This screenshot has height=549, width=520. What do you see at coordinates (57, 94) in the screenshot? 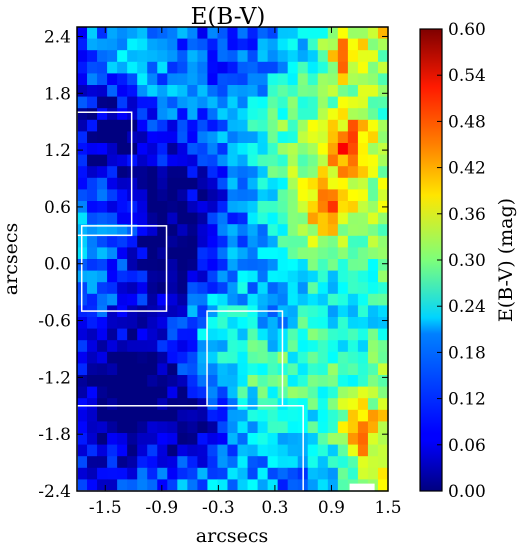
I see `y-tick-label: 1.8` at bounding box center [57, 94].